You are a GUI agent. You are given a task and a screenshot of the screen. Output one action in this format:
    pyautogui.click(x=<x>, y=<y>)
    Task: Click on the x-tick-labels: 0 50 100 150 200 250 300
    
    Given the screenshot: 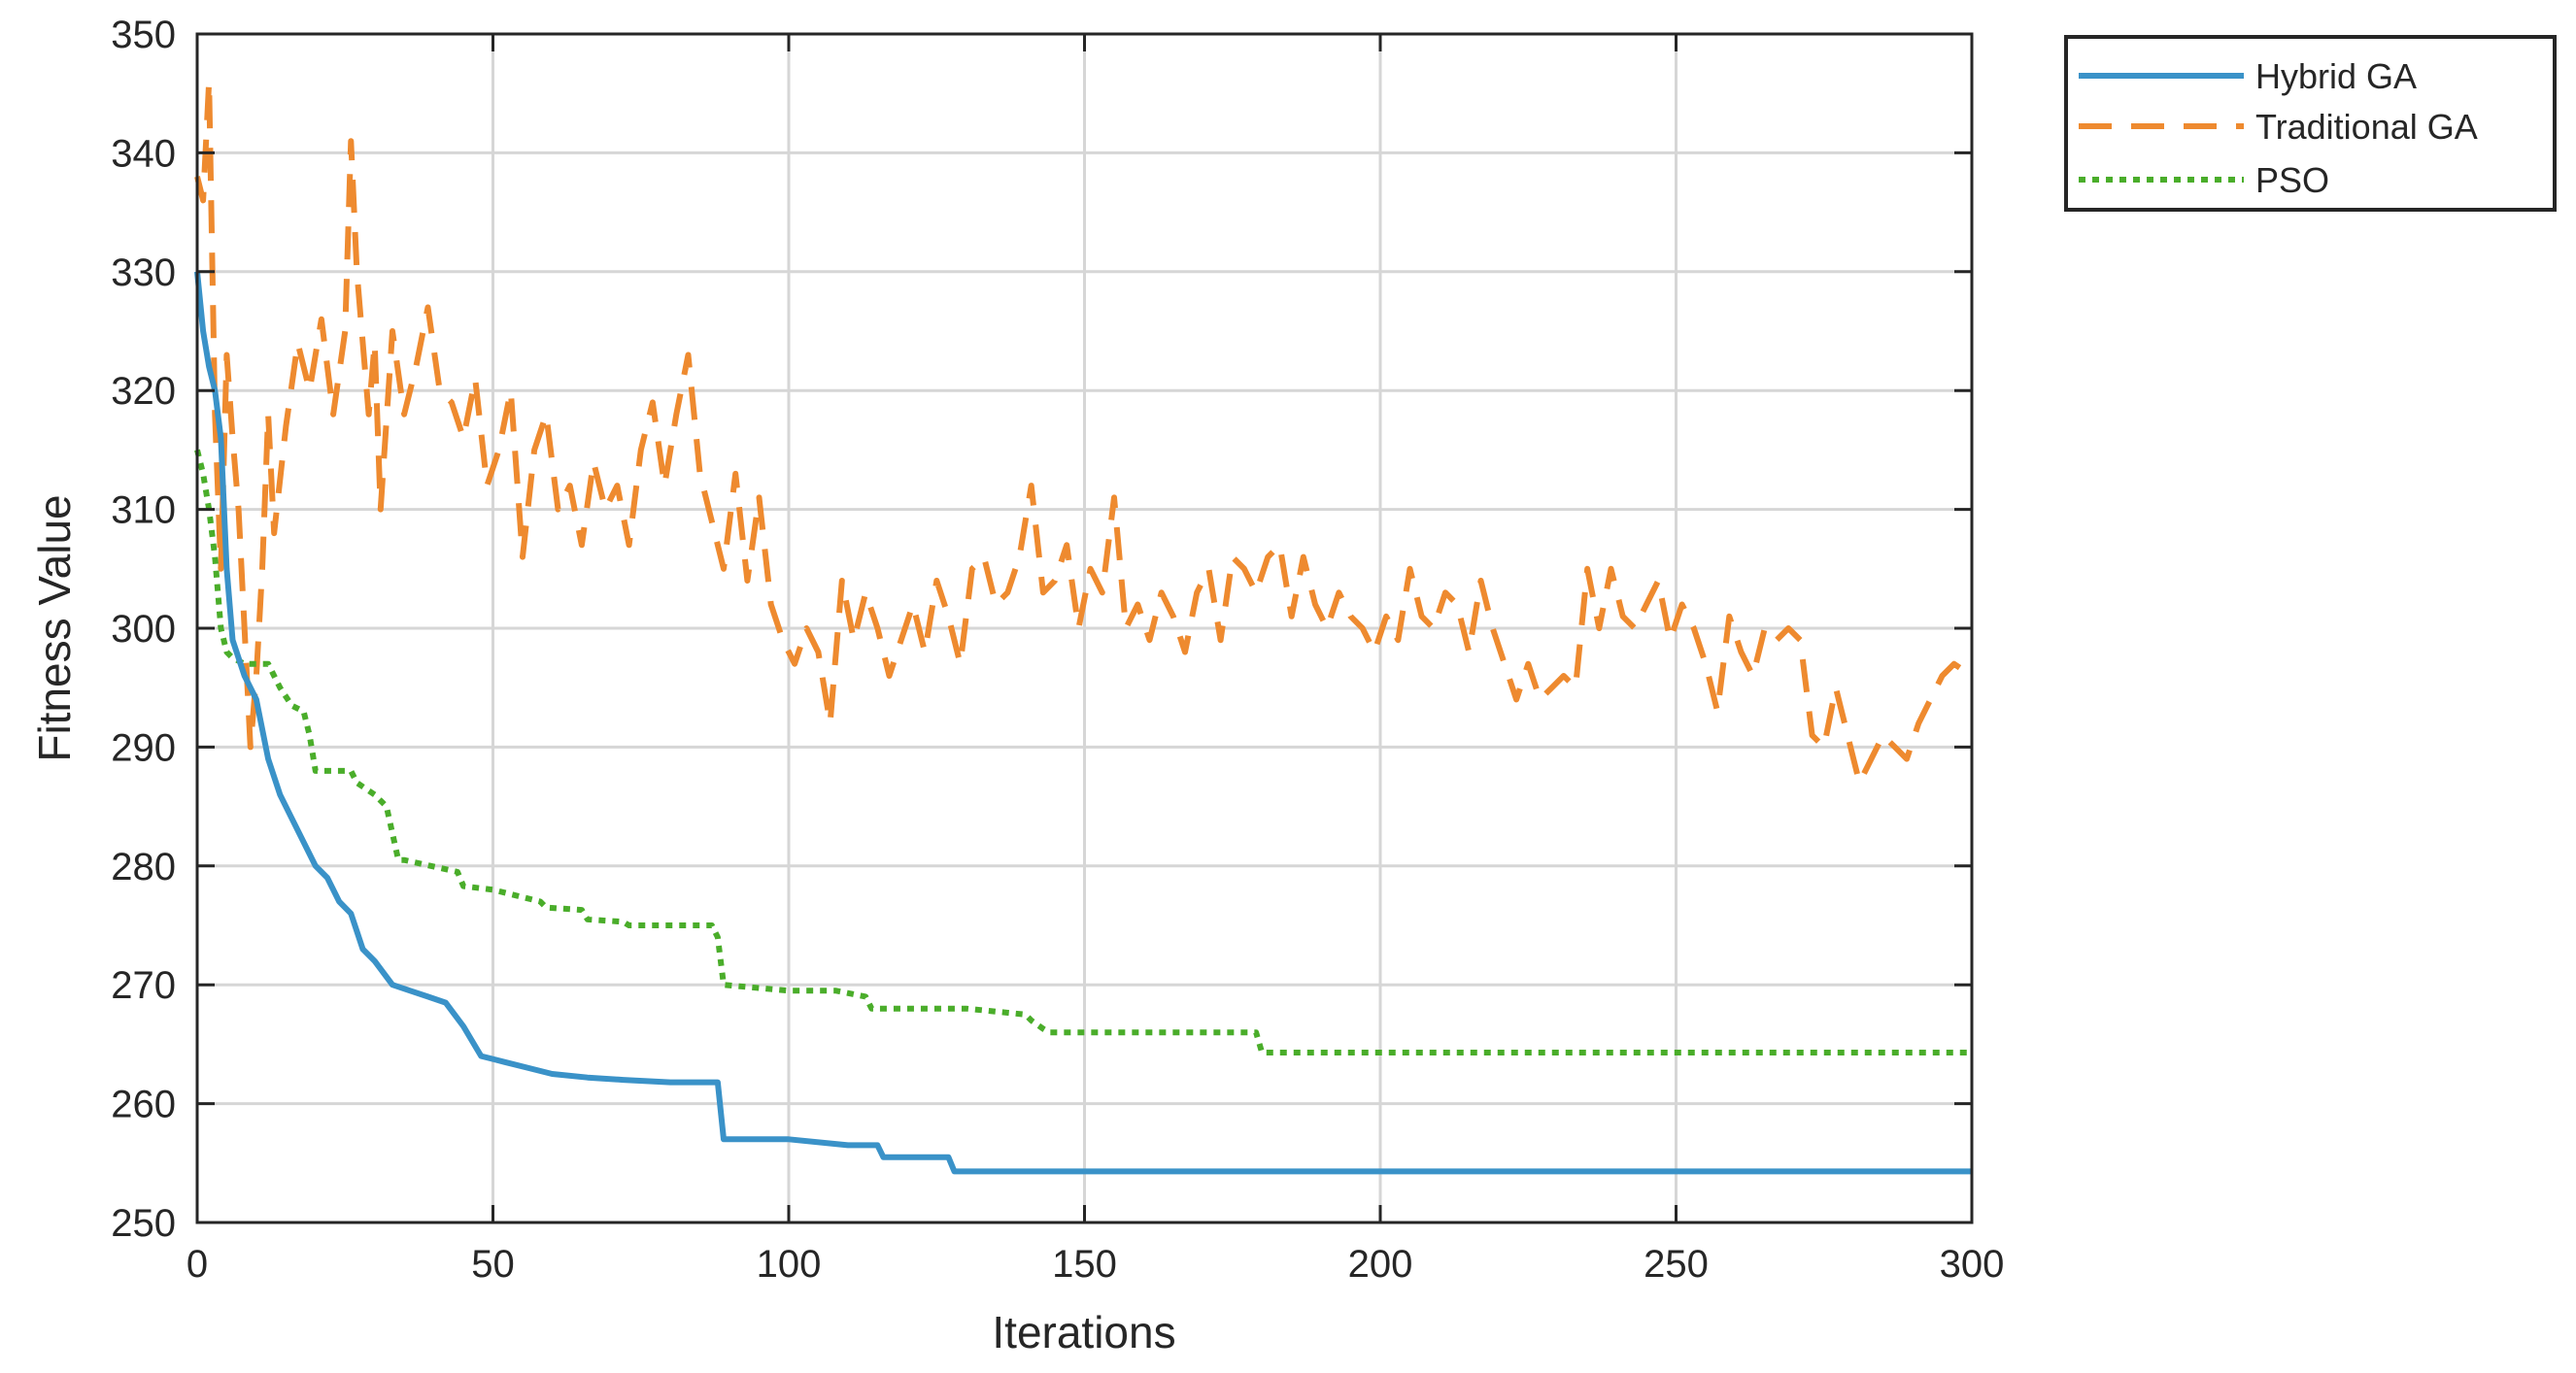 What is the action you would take?
    pyautogui.click(x=1095, y=1265)
    